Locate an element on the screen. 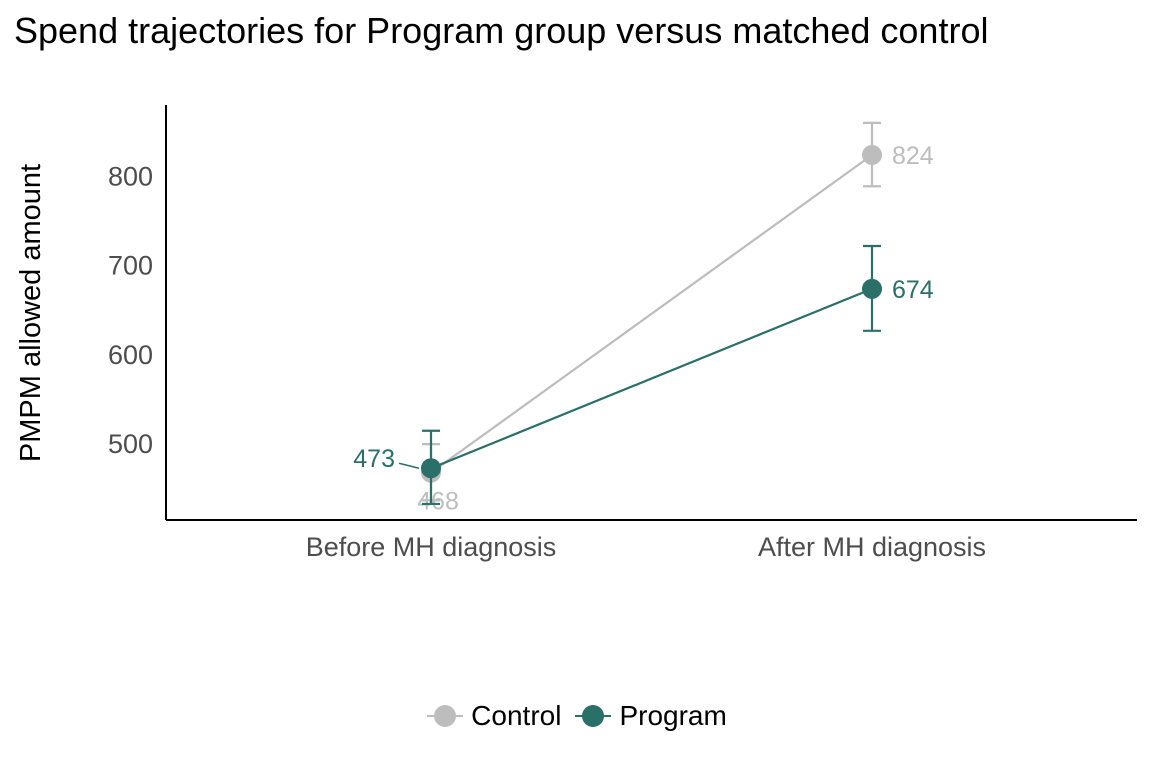 This screenshot has height=768, width=1152. data-label: 824 is located at coordinates (913, 156).